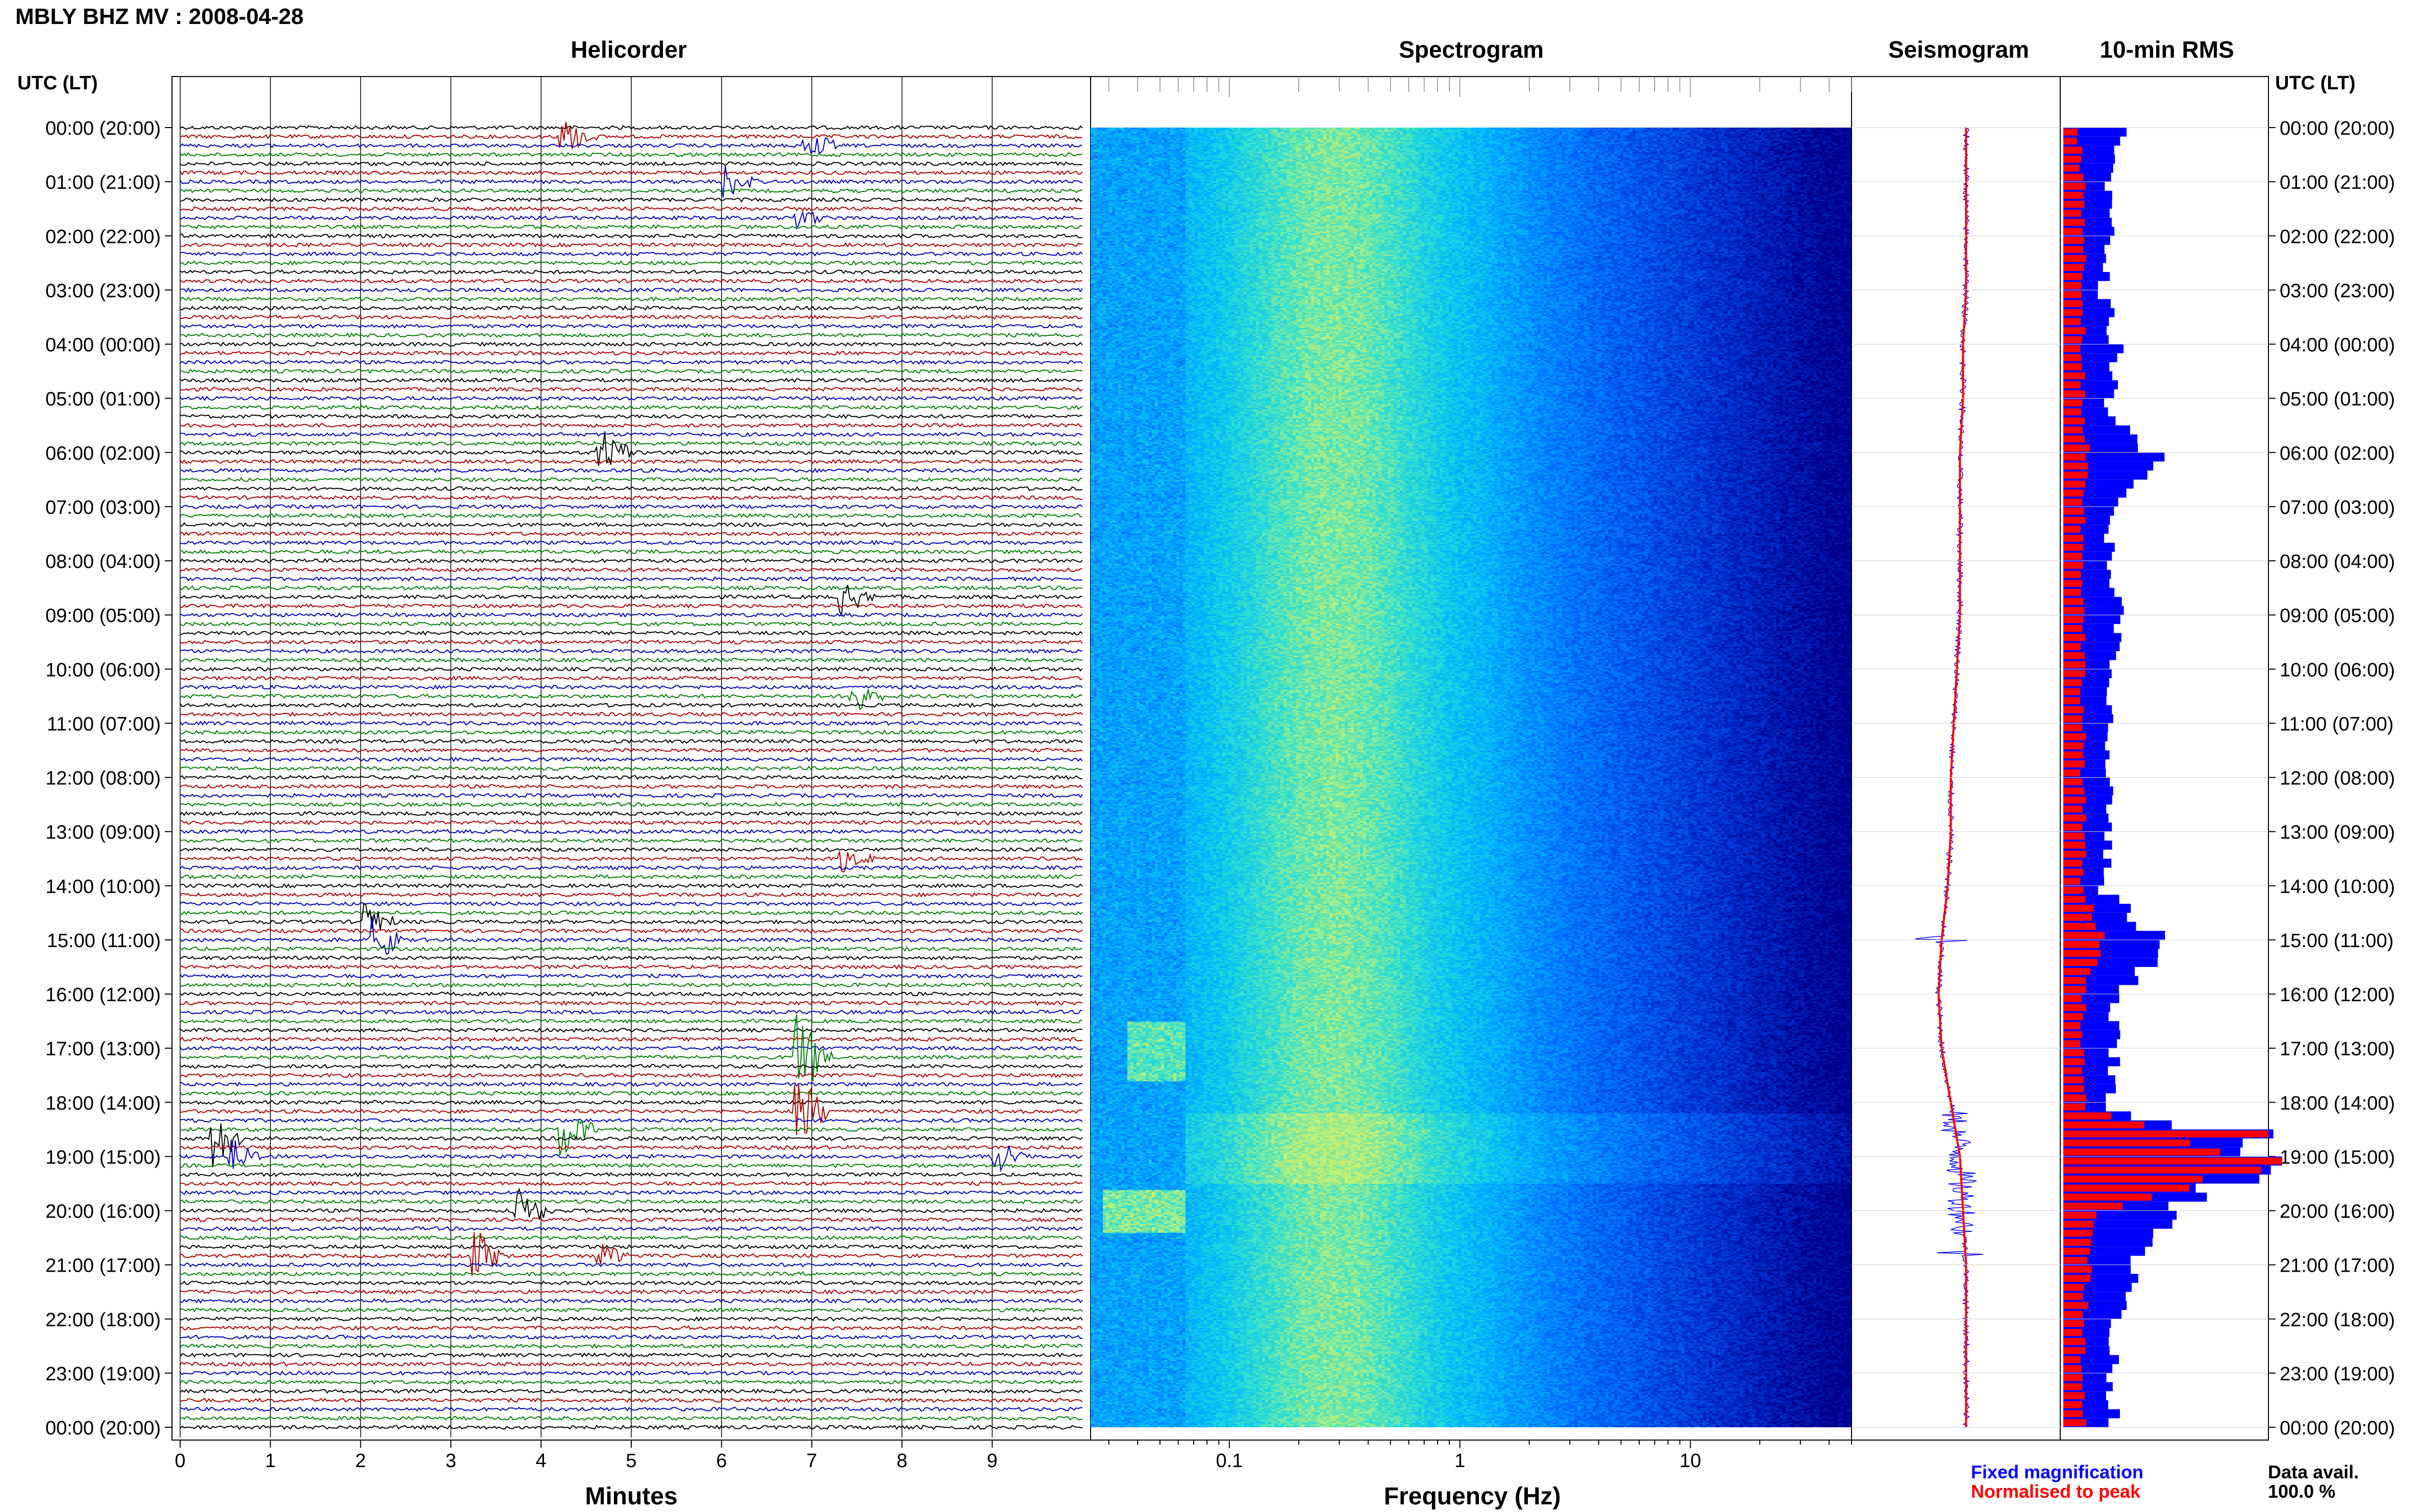  Describe the element at coordinates (104, 941) in the screenshot. I see `time-label-left: 15:00 (11:00)` at that location.